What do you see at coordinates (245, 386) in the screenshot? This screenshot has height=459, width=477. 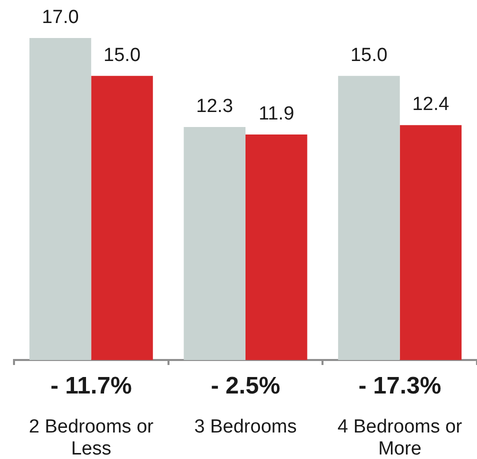 I see `text: - 2.5%` at bounding box center [245, 386].